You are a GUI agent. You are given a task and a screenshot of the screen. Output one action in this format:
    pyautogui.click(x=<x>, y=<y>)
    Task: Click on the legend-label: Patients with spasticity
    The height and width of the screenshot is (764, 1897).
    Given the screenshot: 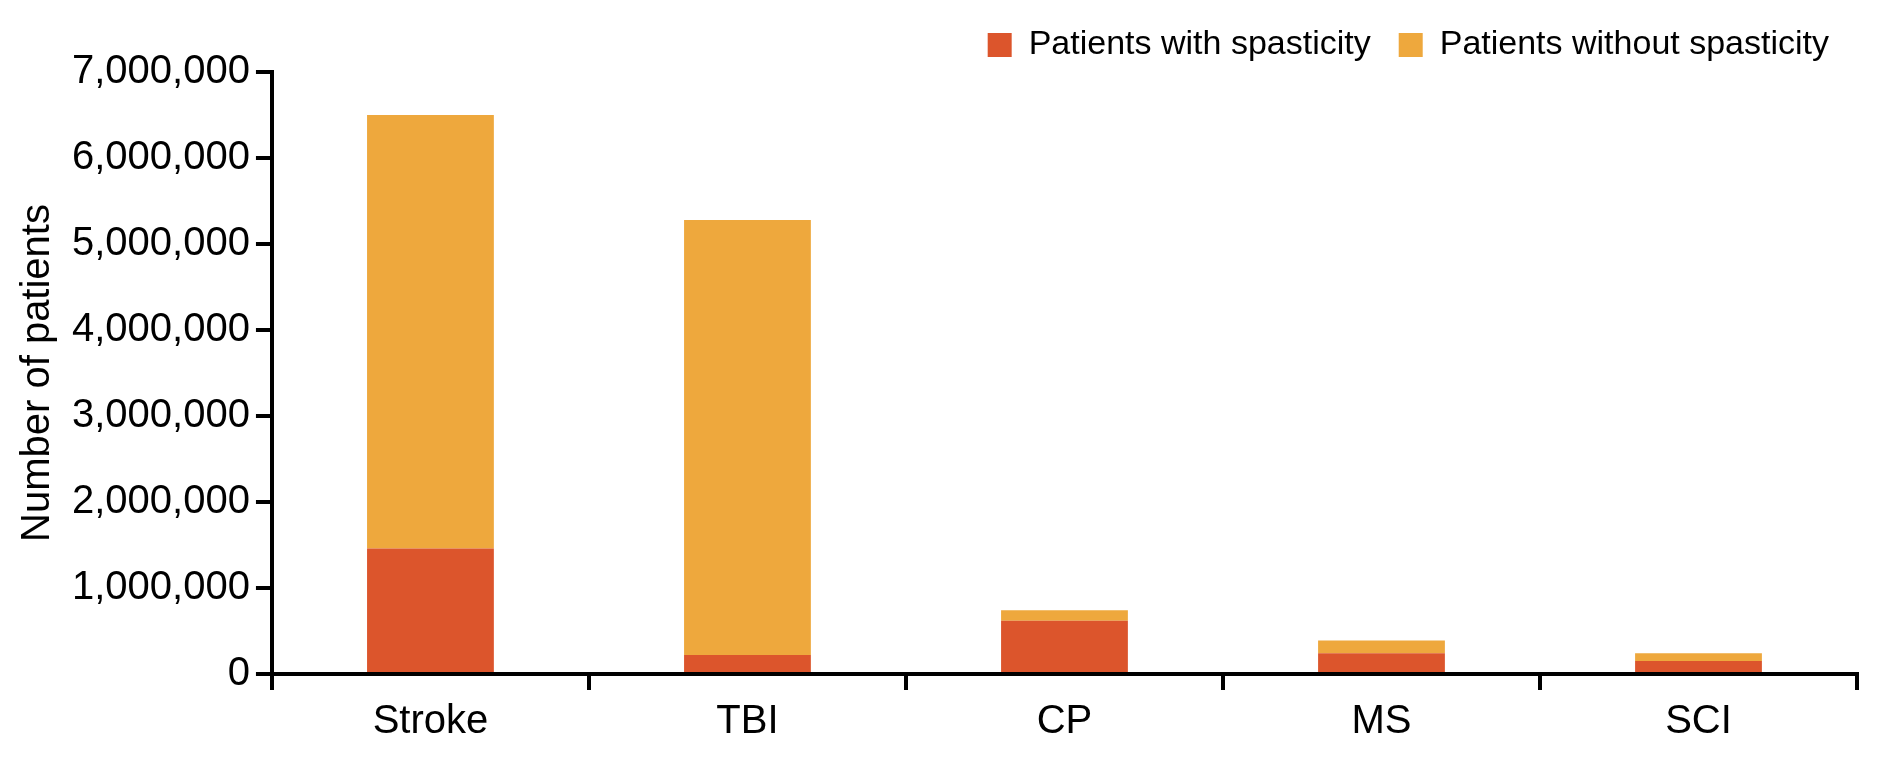 What is the action you would take?
    pyautogui.click(x=1199, y=42)
    